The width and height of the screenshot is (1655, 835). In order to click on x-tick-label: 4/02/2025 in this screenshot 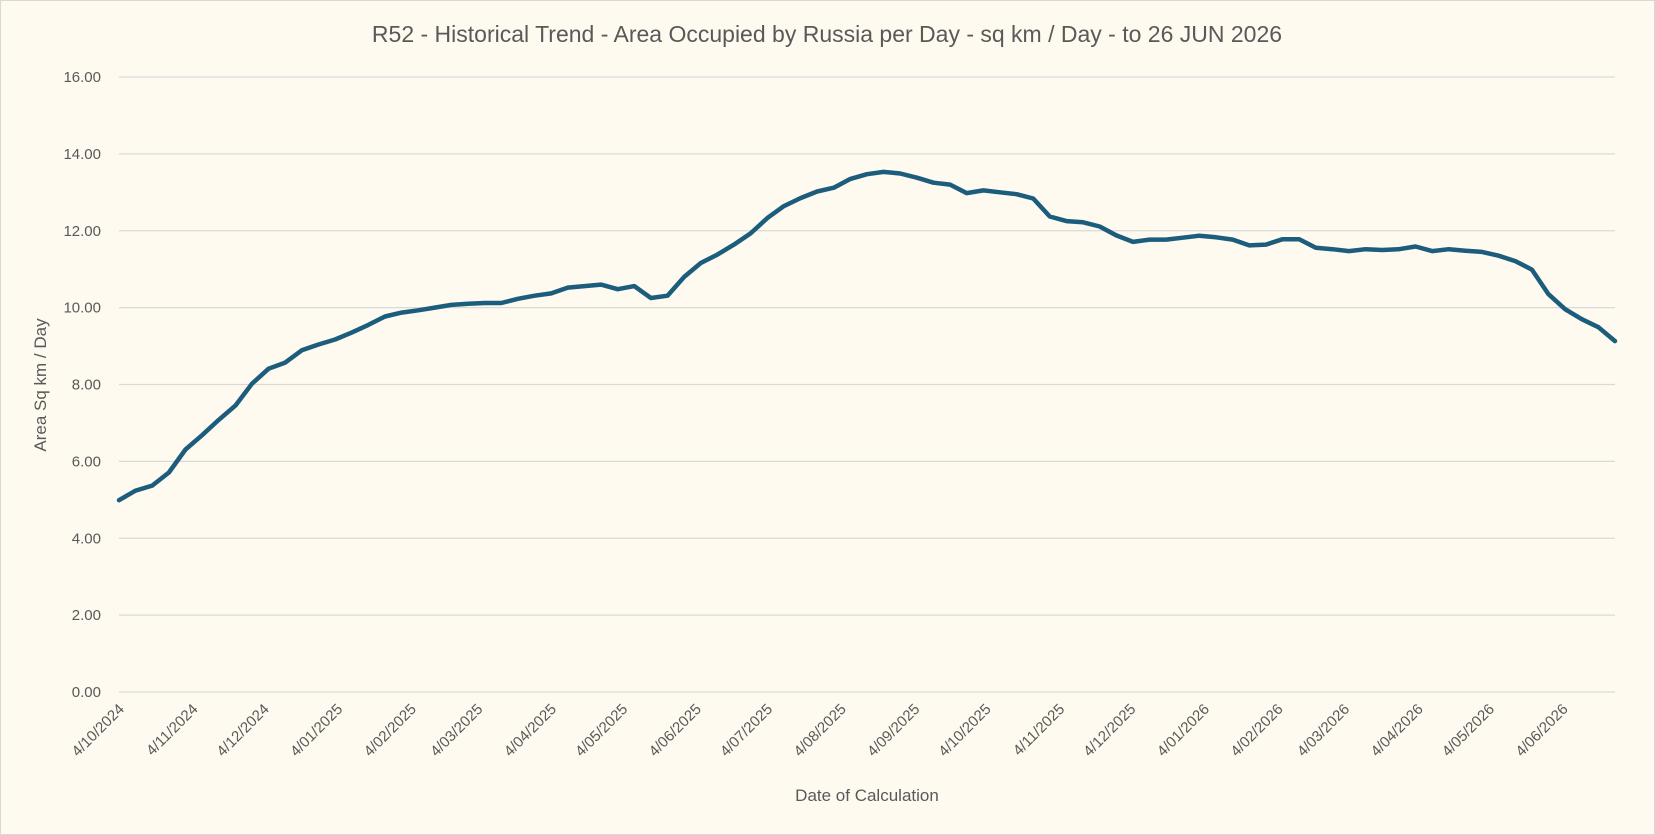, I will do `click(390, 730)`.